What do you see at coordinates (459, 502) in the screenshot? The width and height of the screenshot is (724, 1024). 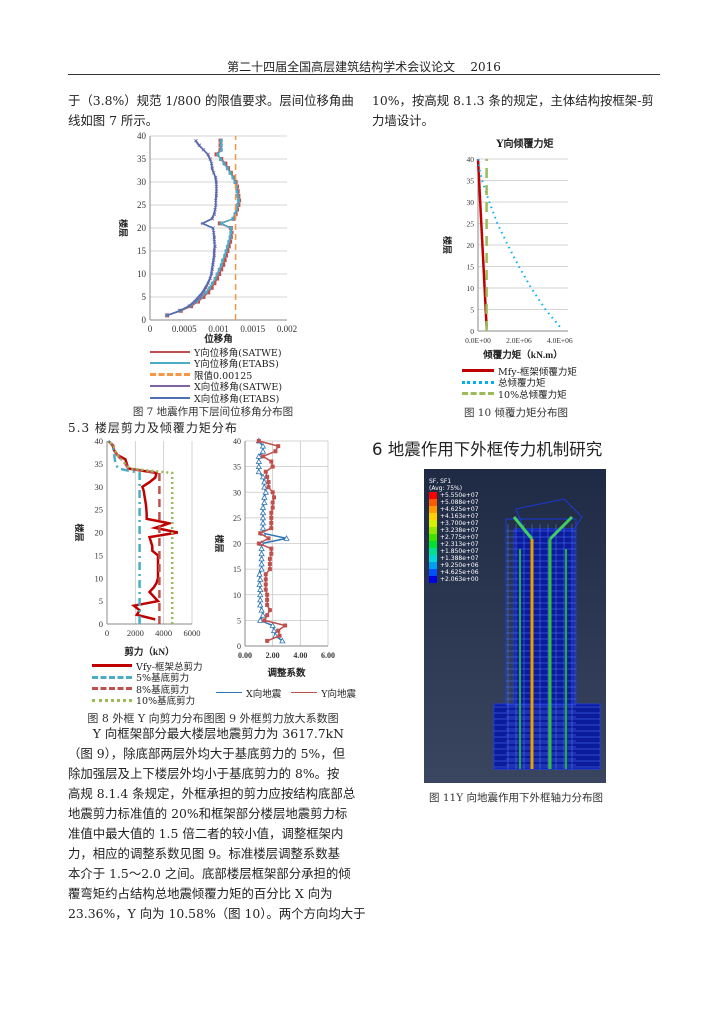 I see `legend-value: +5.088e+07` at bounding box center [459, 502].